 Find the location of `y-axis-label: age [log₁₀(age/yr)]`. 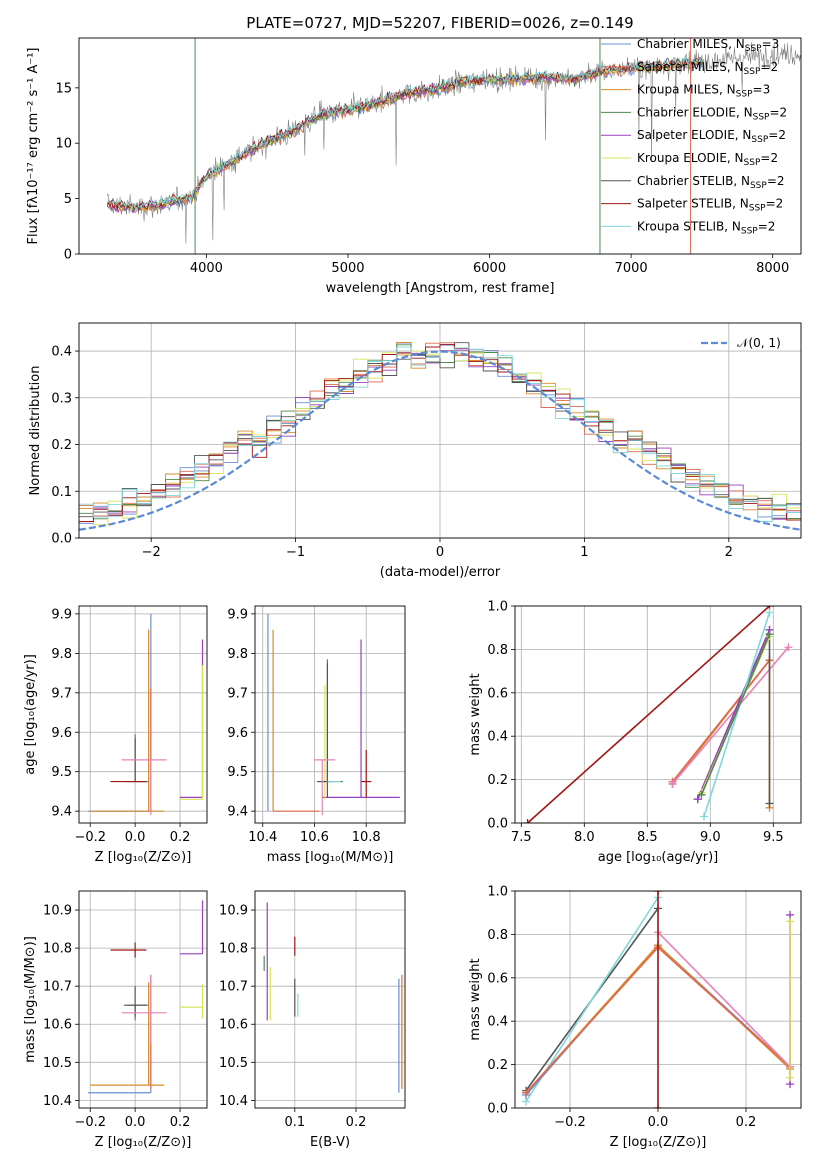

y-axis-label: age [log₁₀(age/yr)] is located at coordinates (30, 714).